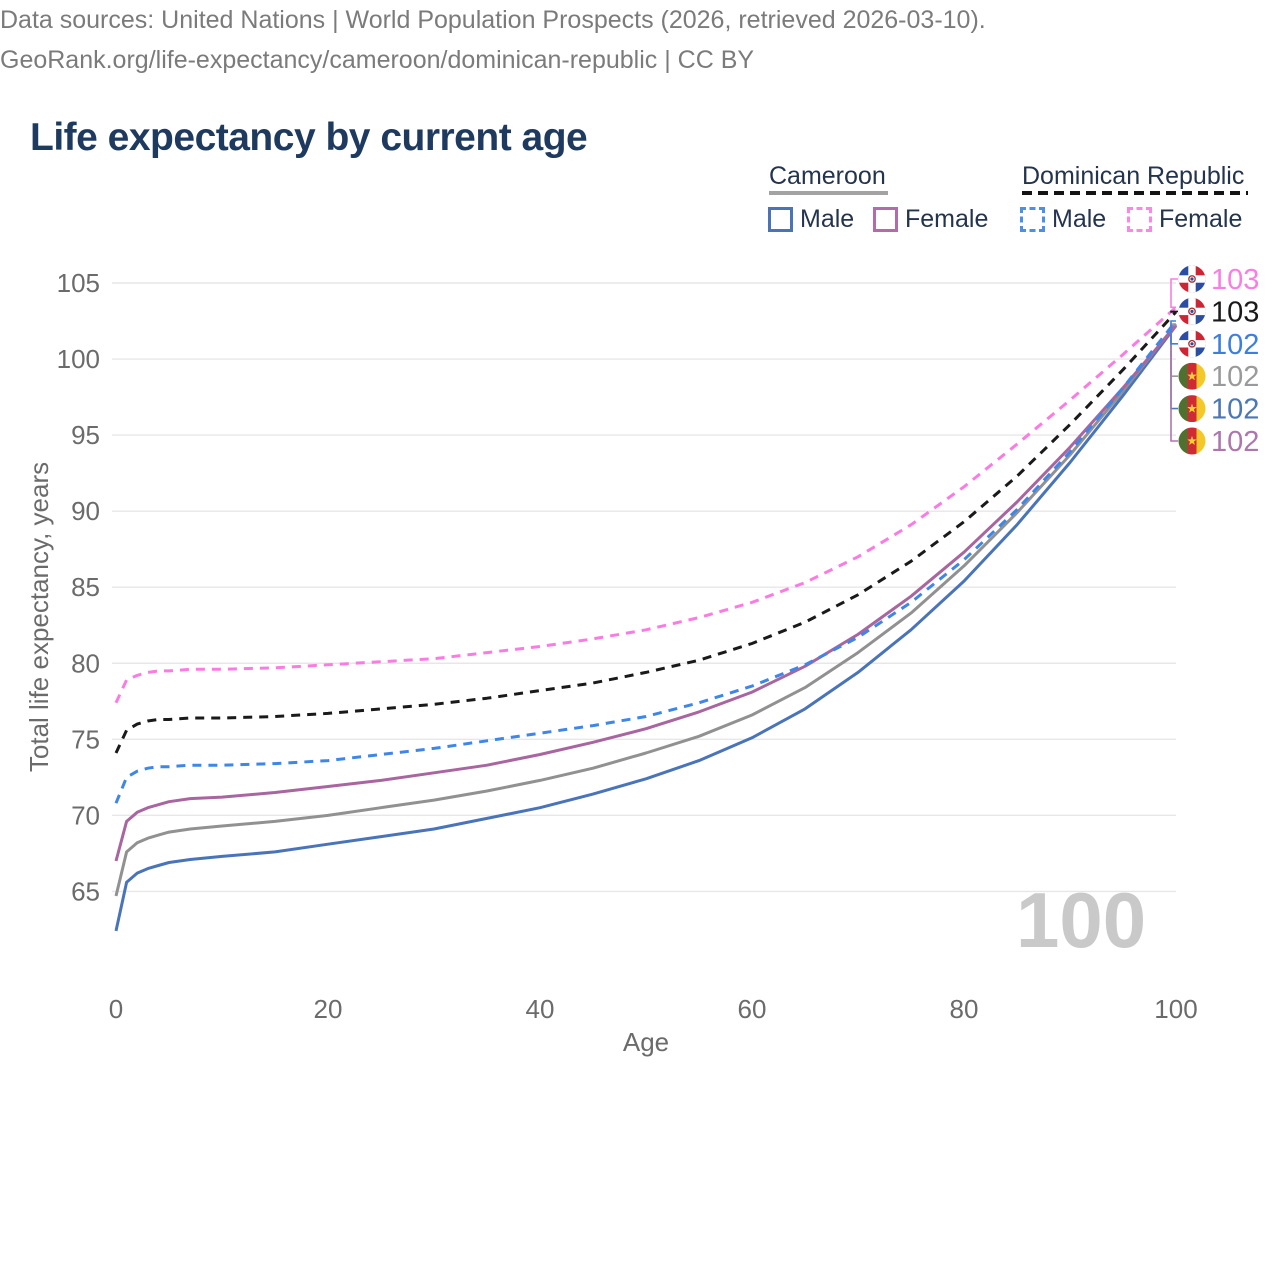 This screenshot has height=1280, width=1280. I want to click on legend-group-dominican-republic: Dominican Republic, so click(1133, 176).